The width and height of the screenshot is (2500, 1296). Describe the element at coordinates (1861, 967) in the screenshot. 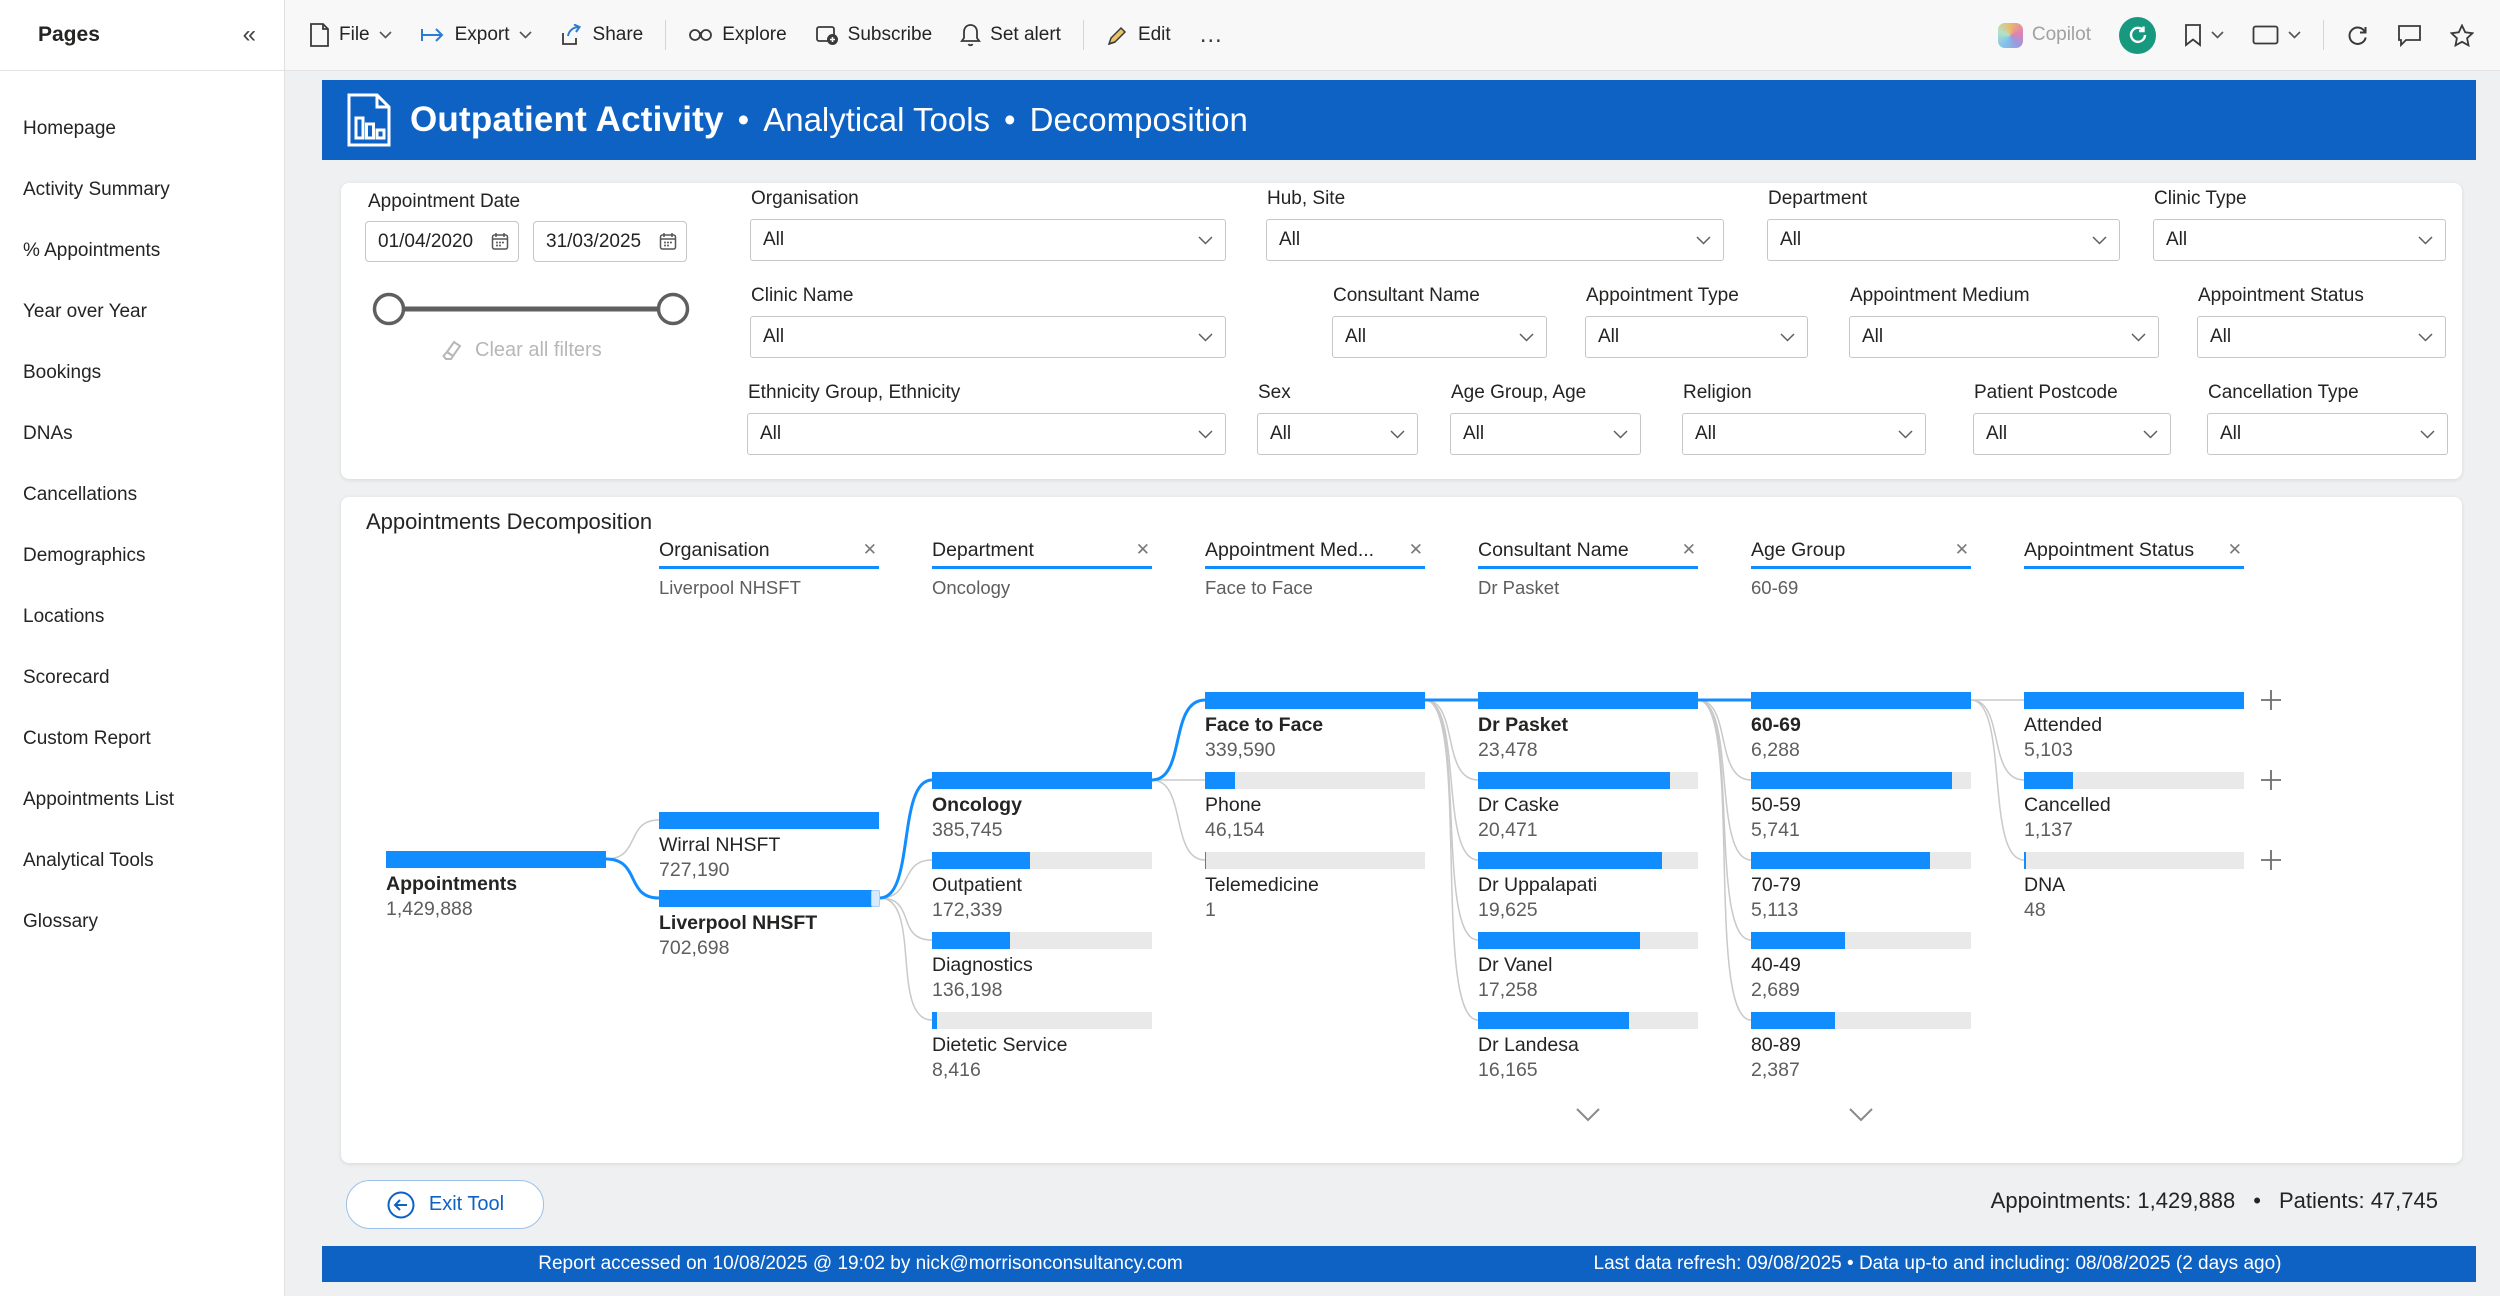

I see `tree-node-40-49: 40-49 2,689` at that location.